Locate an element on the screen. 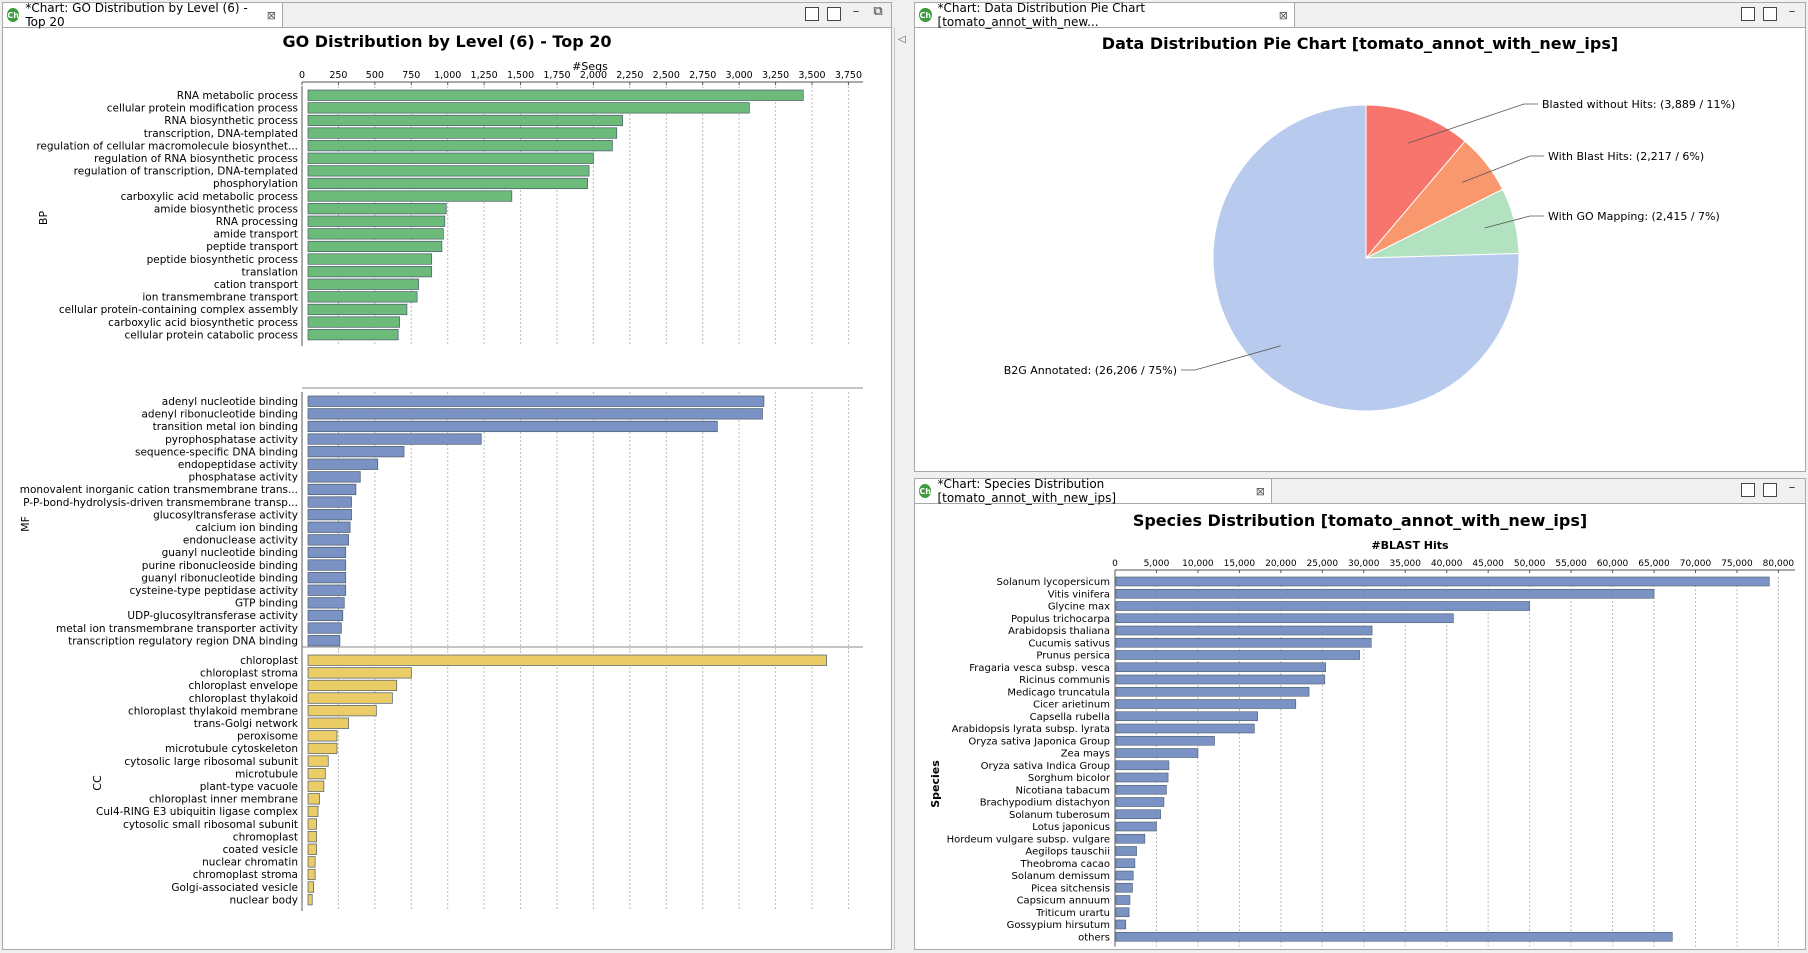 This screenshot has width=1808, height=953. category-label: cation transport is located at coordinates (256, 285).